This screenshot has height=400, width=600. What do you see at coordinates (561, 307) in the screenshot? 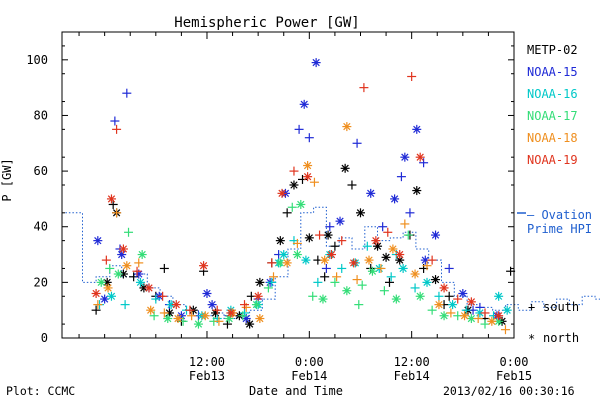
I see `south-marker-label: south` at bounding box center [561, 307].